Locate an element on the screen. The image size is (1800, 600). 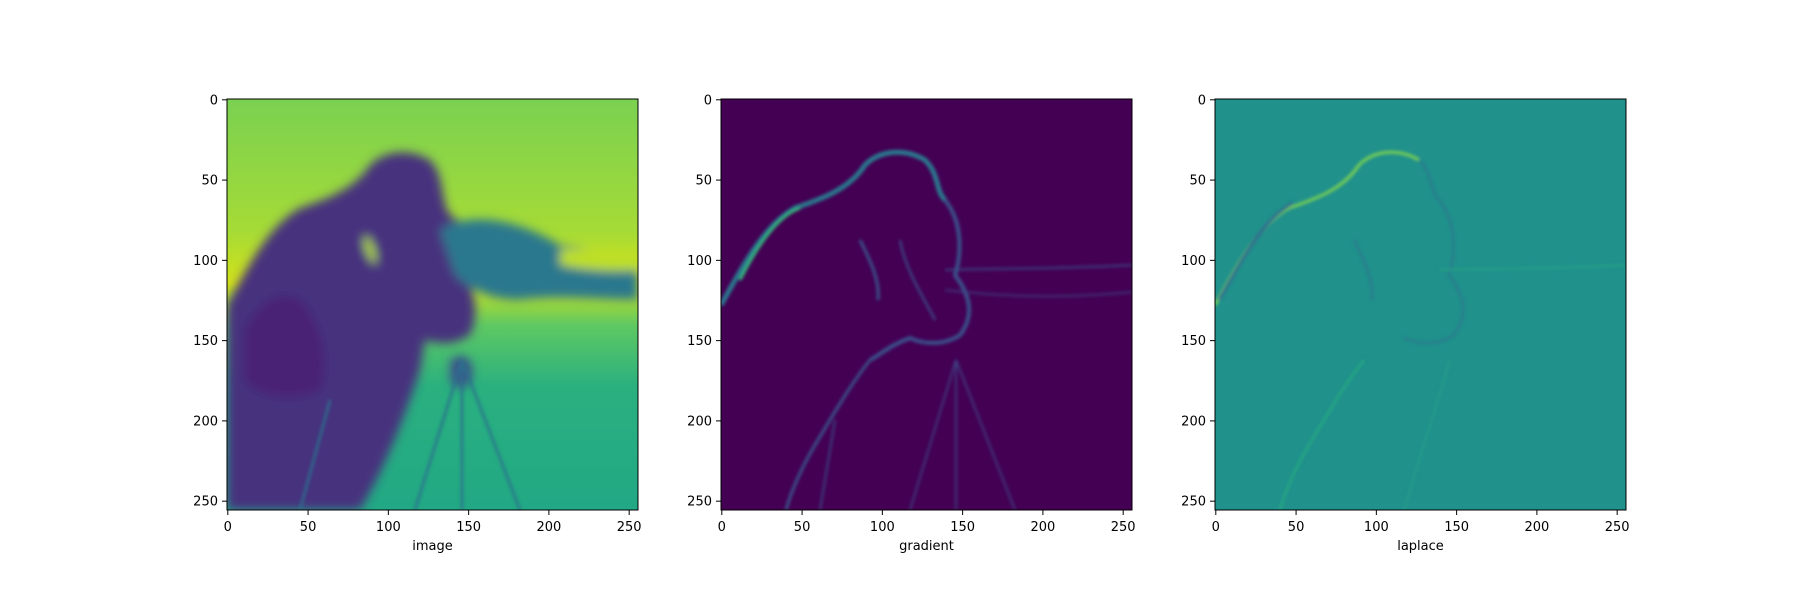
x-axis-label: laplace is located at coordinates (1420, 546).